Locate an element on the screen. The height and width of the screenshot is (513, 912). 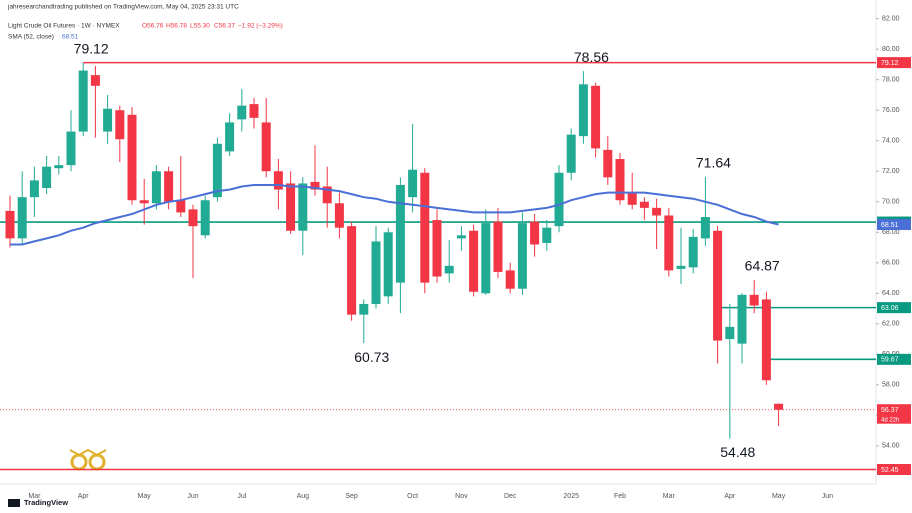
y-tick-label: 68.00 is located at coordinates (891, 232).